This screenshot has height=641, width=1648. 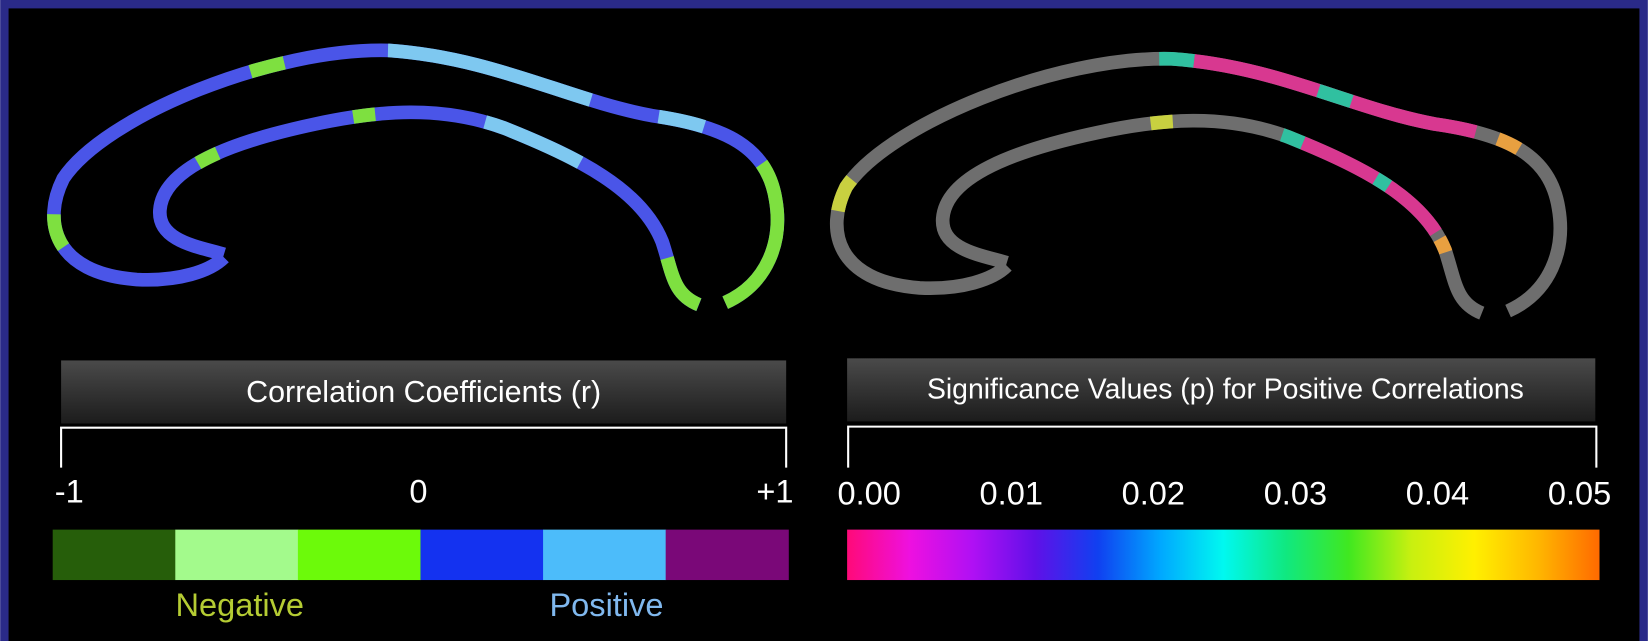 I want to click on scale-label: 0.01, so click(x=1011, y=494).